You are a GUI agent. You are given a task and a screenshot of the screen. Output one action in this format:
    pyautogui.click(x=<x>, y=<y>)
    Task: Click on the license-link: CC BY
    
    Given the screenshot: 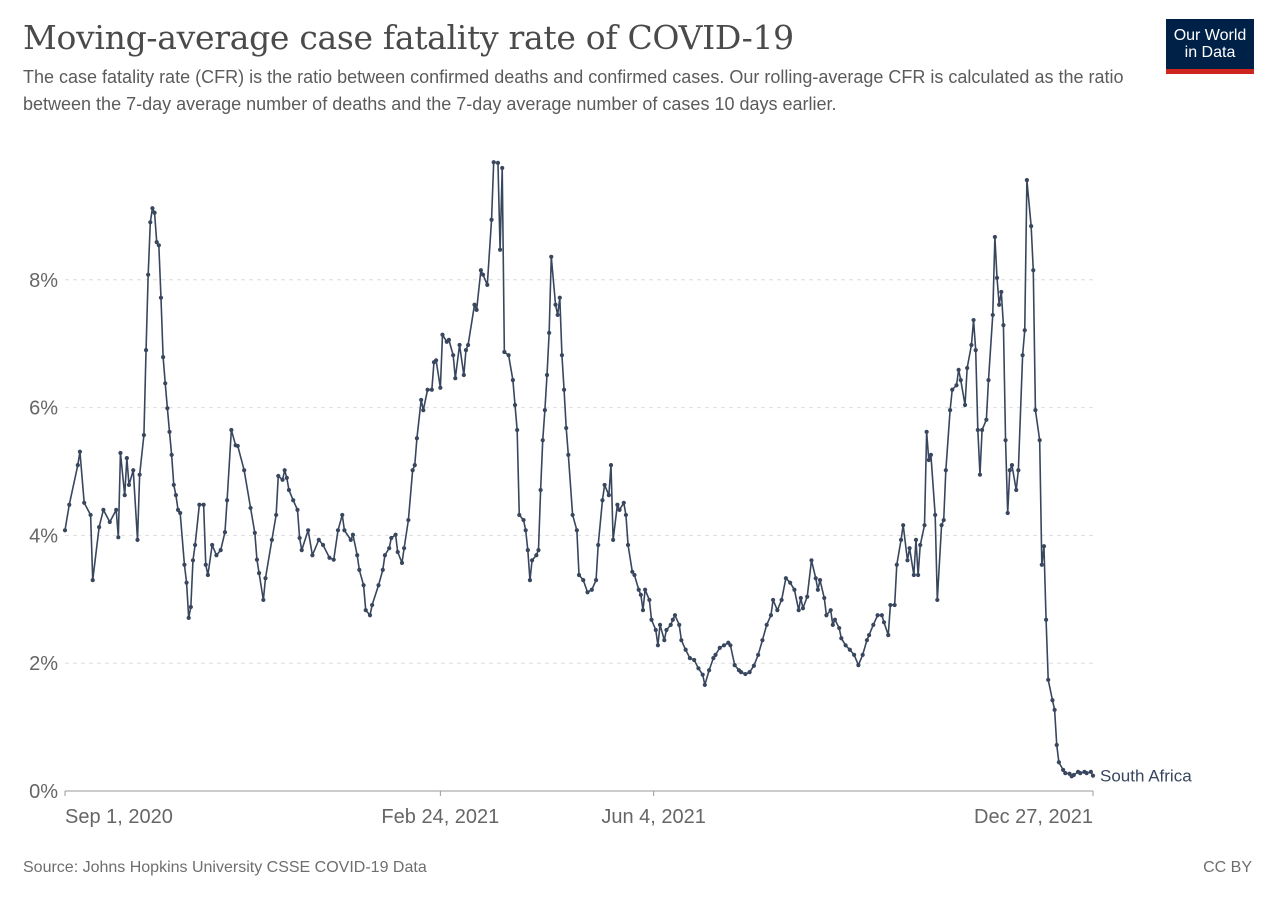 What is the action you would take?
    pyautogui.click(x=1227, y=867)
    